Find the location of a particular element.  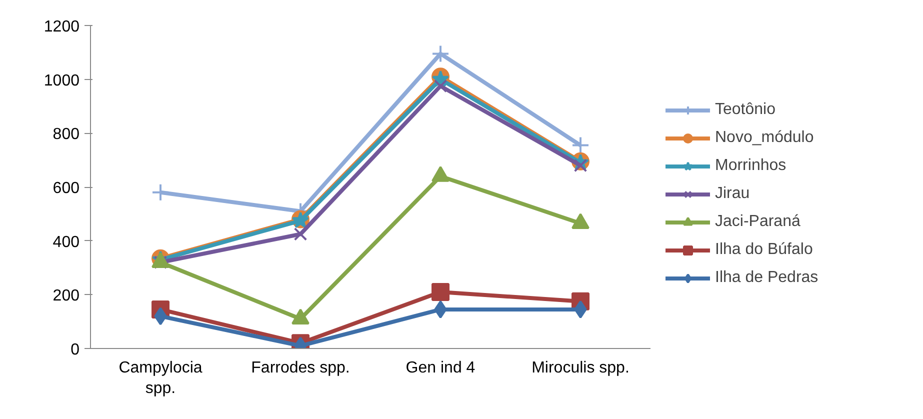

x-tick-label: Miroculis spp. is located at coordinates (581, 368).